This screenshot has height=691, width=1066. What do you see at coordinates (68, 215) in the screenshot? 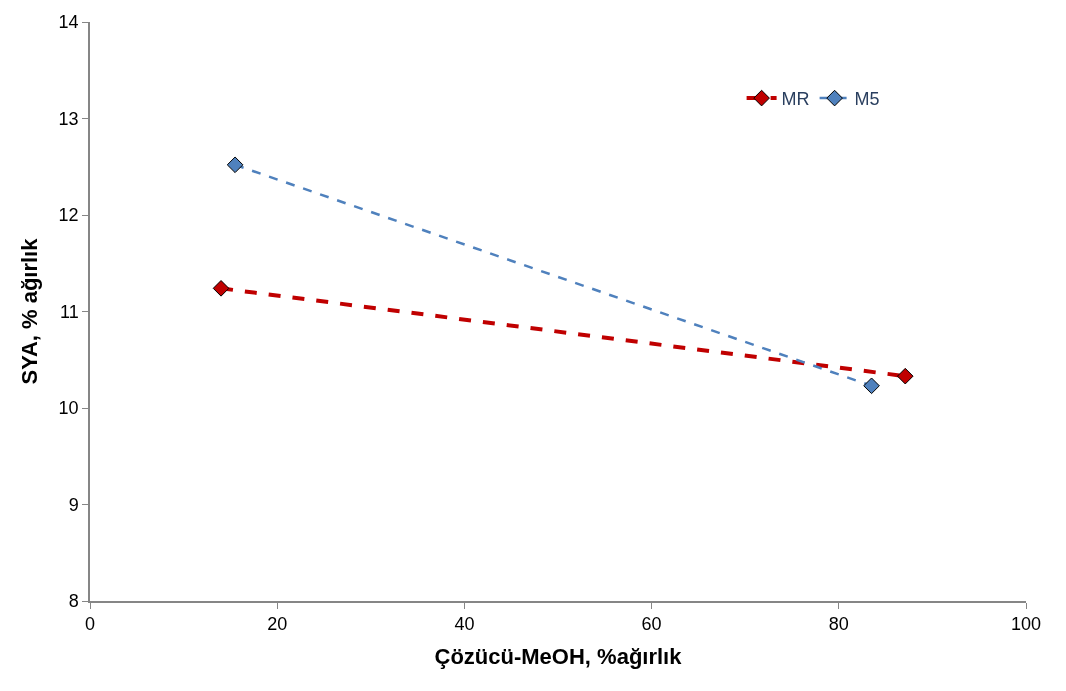
I see `y-tick-label: 12` at bounding box center [68, 215].